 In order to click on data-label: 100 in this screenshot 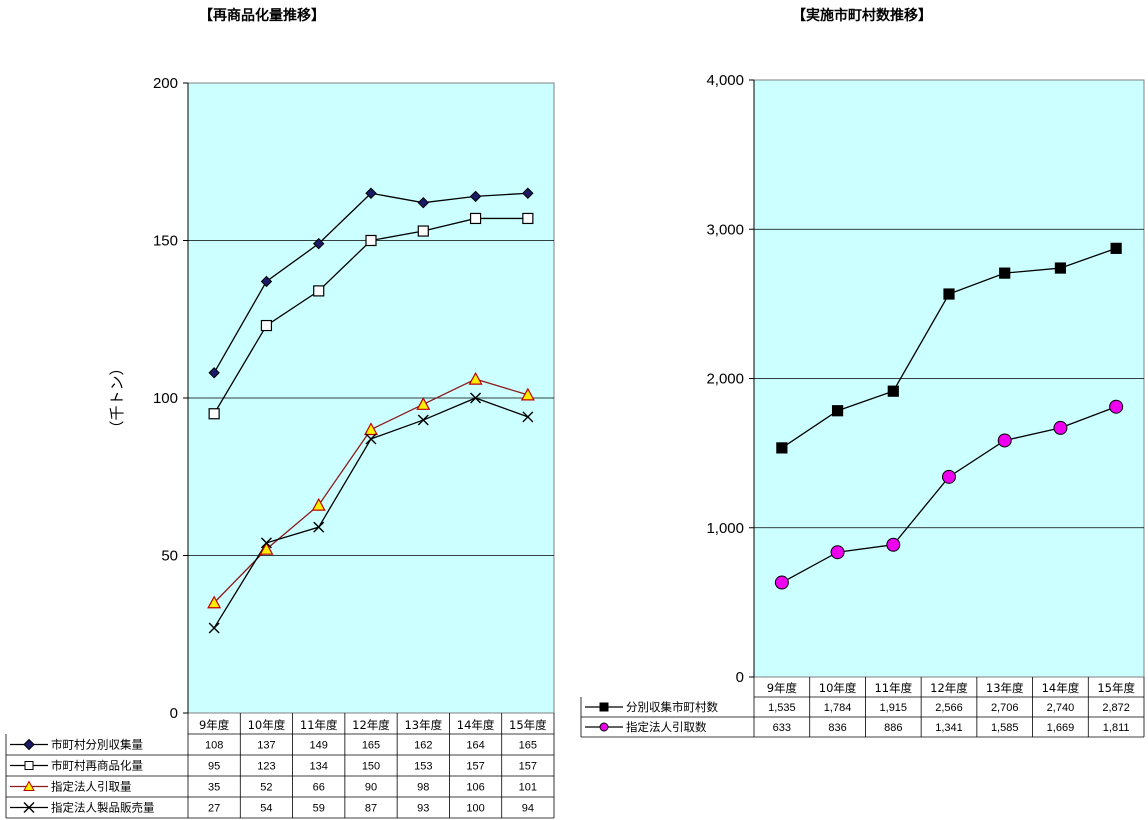, I will do `click(475, 809)`.